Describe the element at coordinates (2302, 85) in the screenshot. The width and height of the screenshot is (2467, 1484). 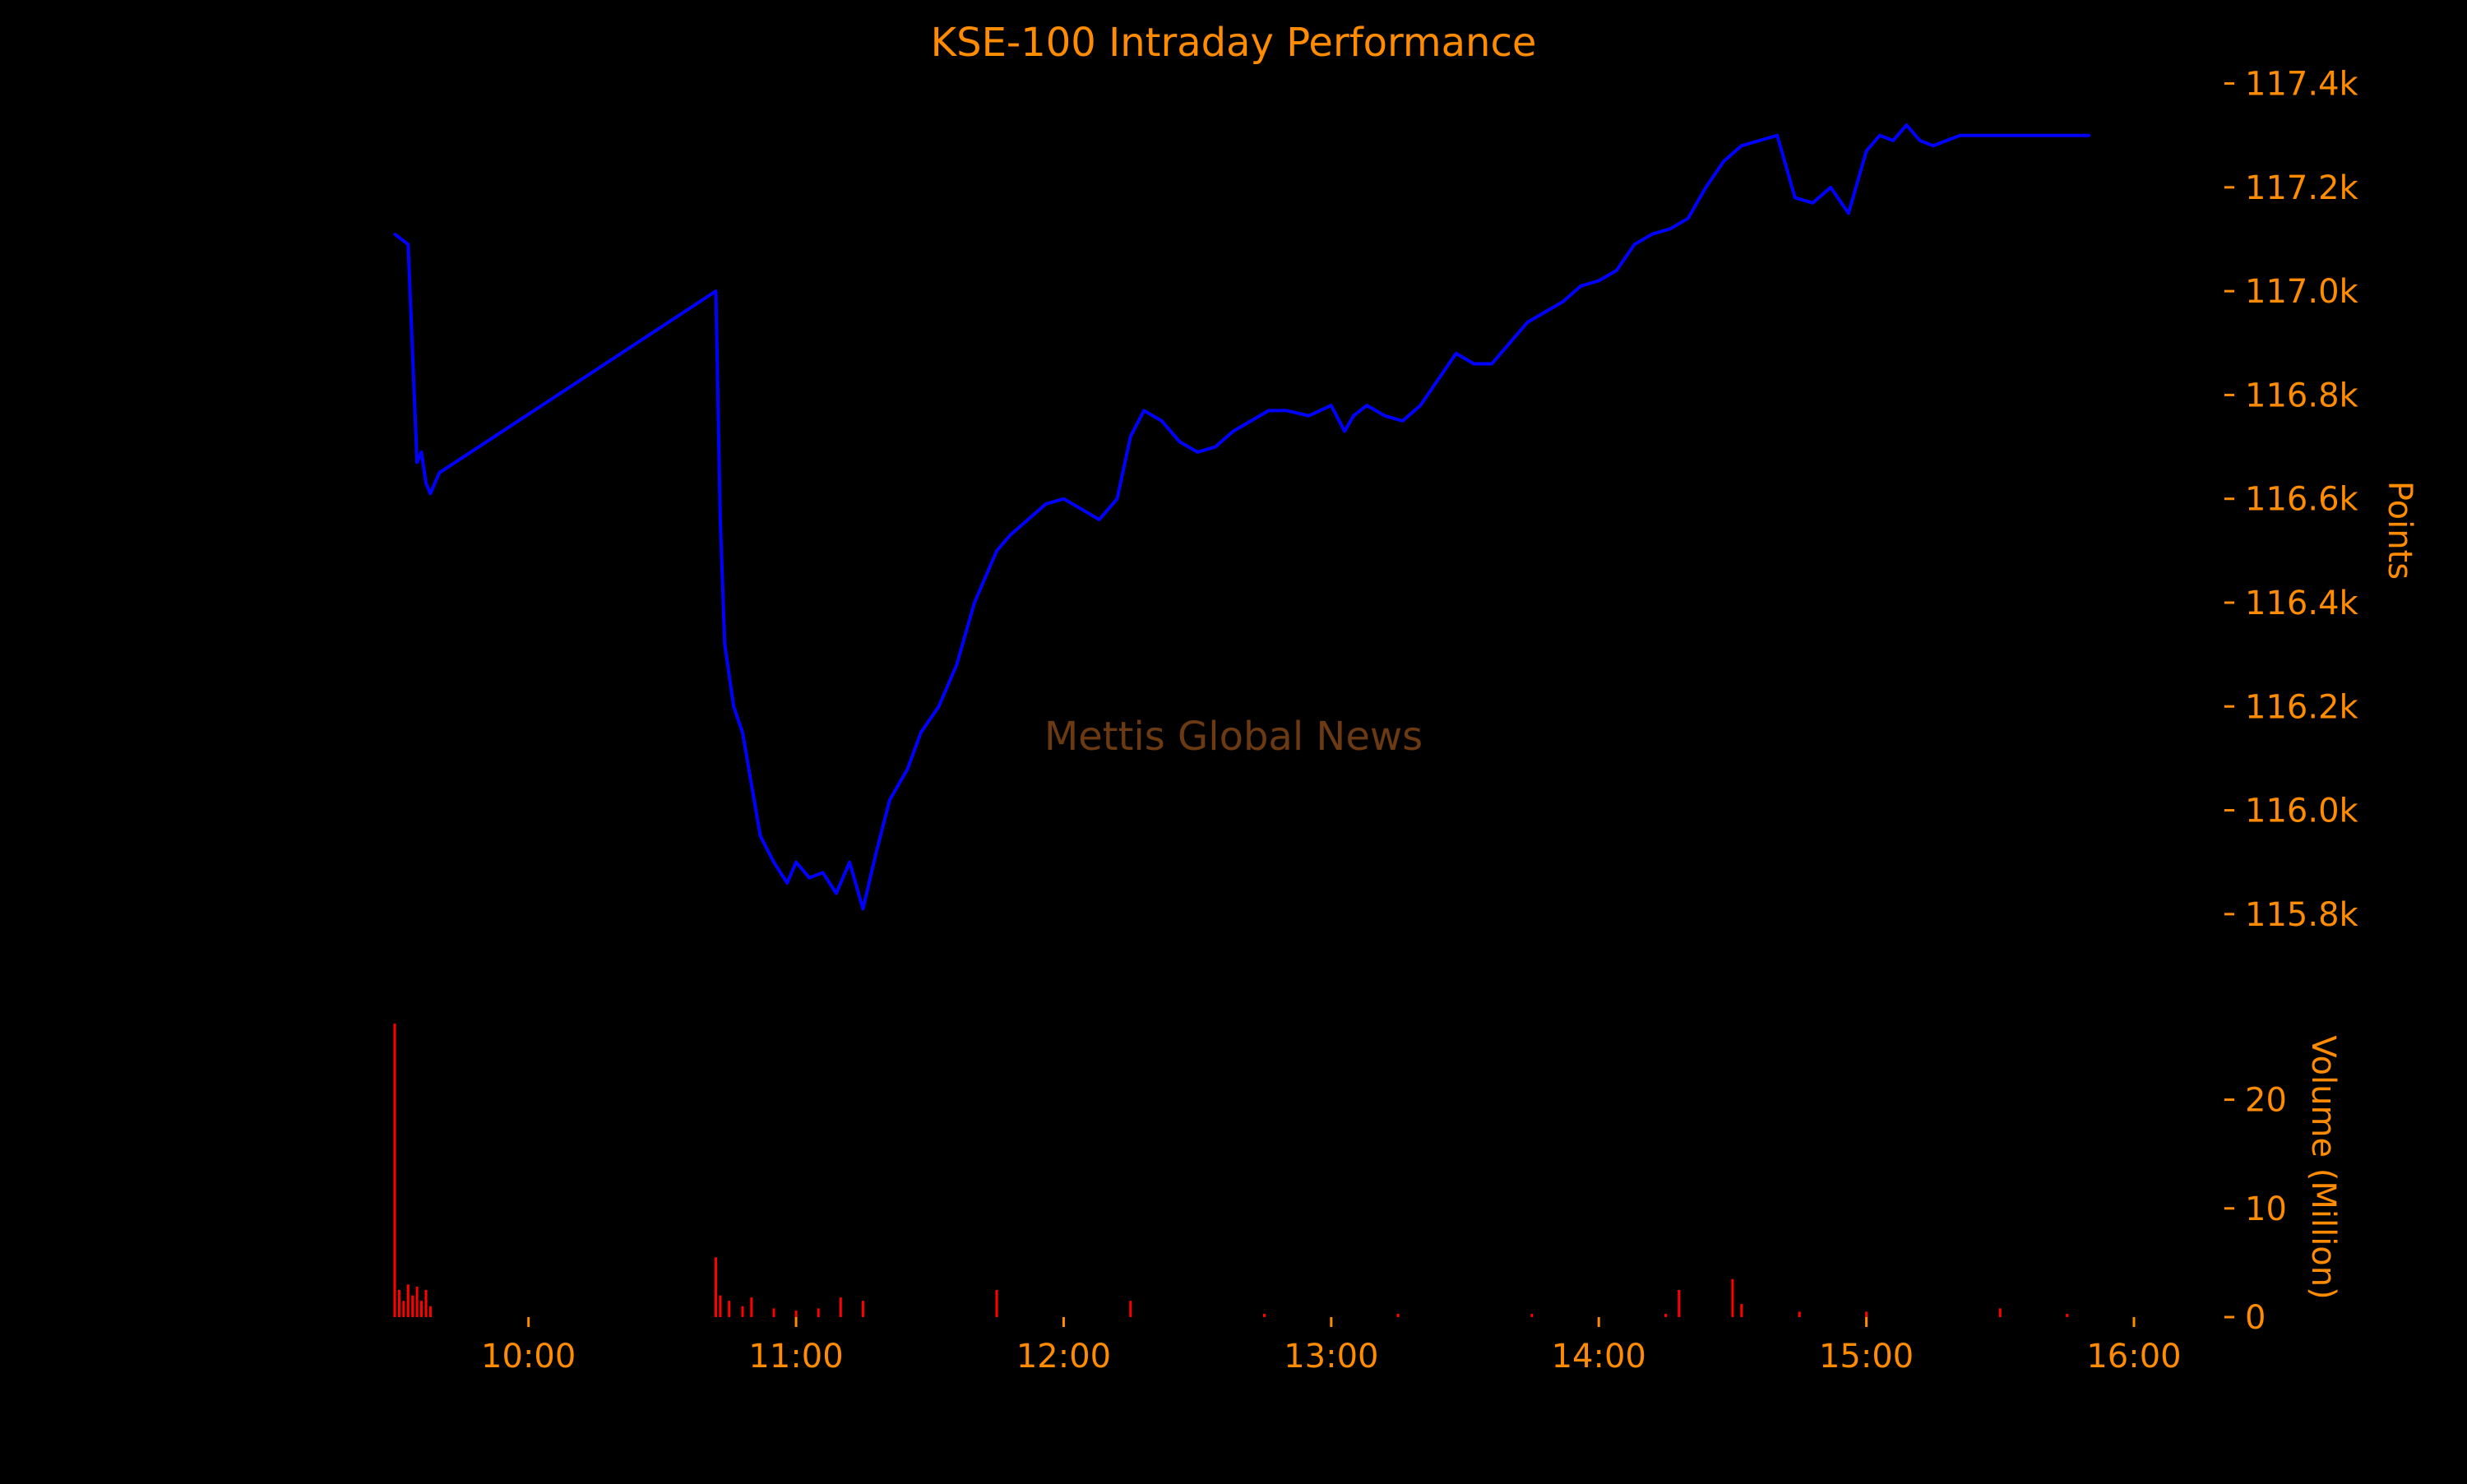
I see `price-y-tick-label: 117.4k` at that location.